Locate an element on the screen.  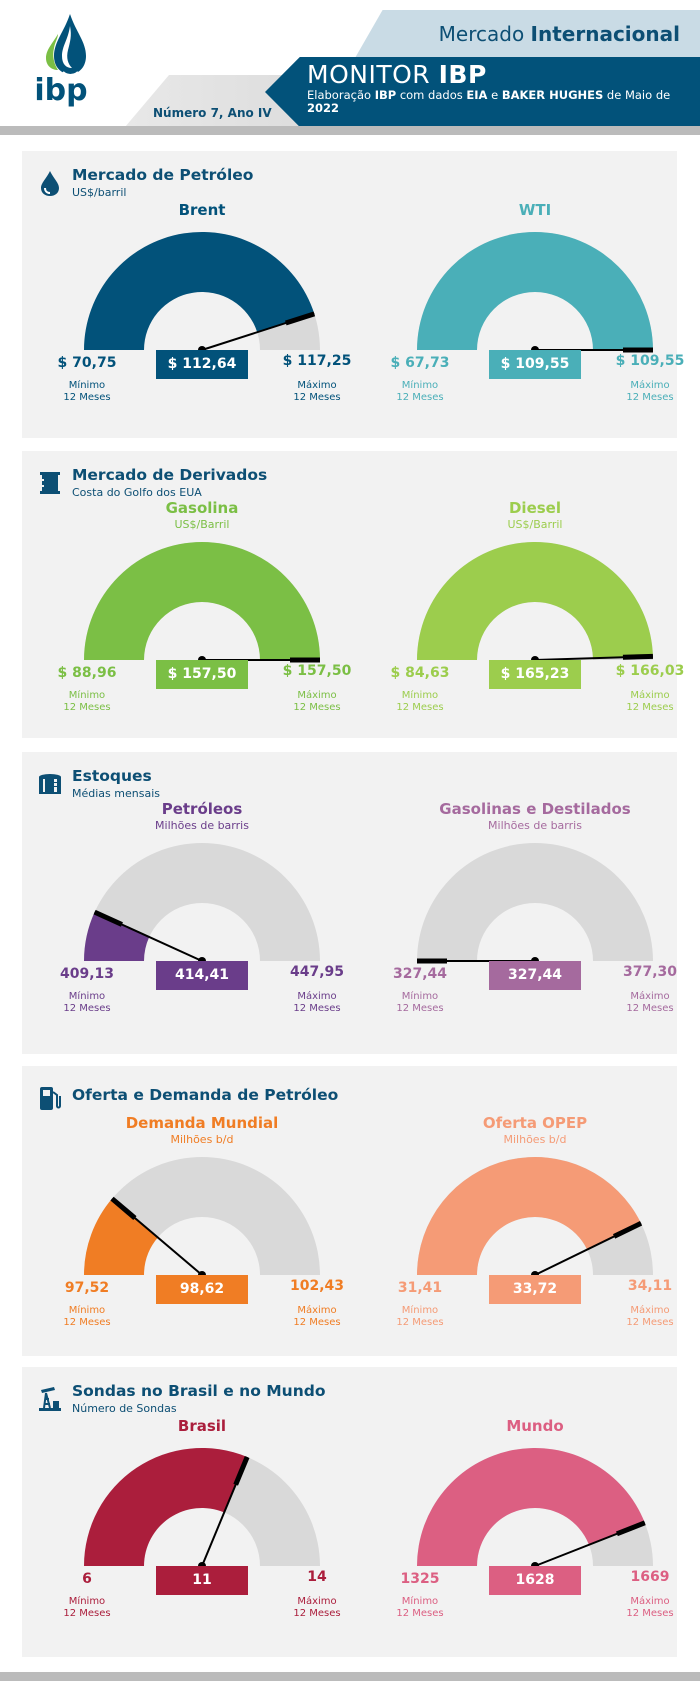
panel-title: Mercado de Derivados is located at coordinates (170, 475).